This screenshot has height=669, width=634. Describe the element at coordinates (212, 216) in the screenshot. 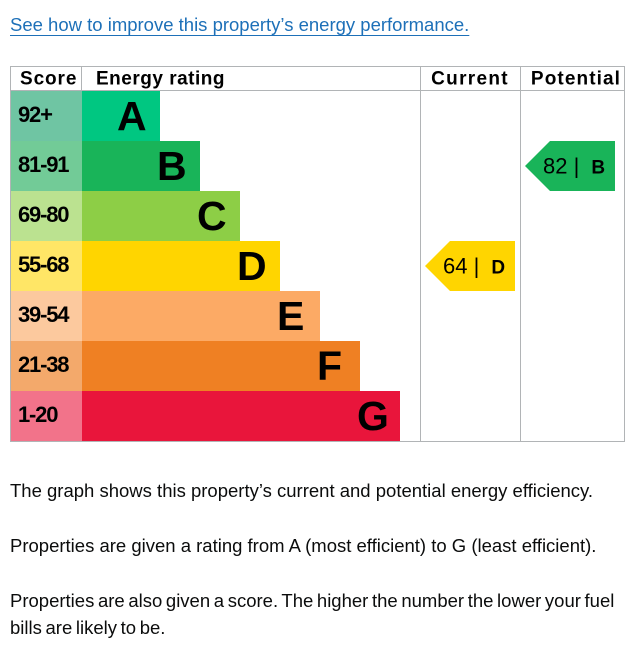

I see `svg-text: C` at that location.